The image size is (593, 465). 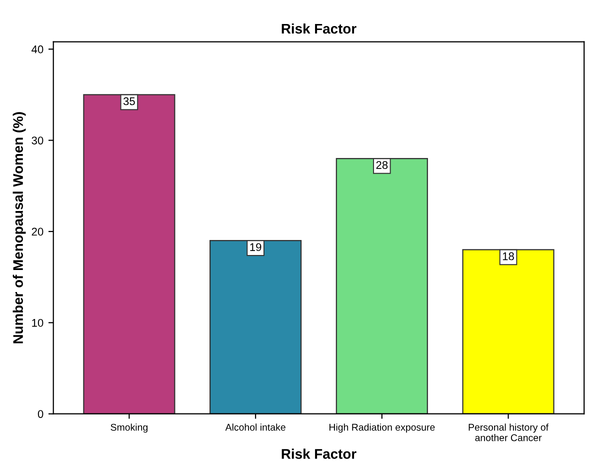 What do you see at coordinates (319, 28) in the screenshot?
I see `chart-title: Risk Factor` at bounding box center [319, 28].